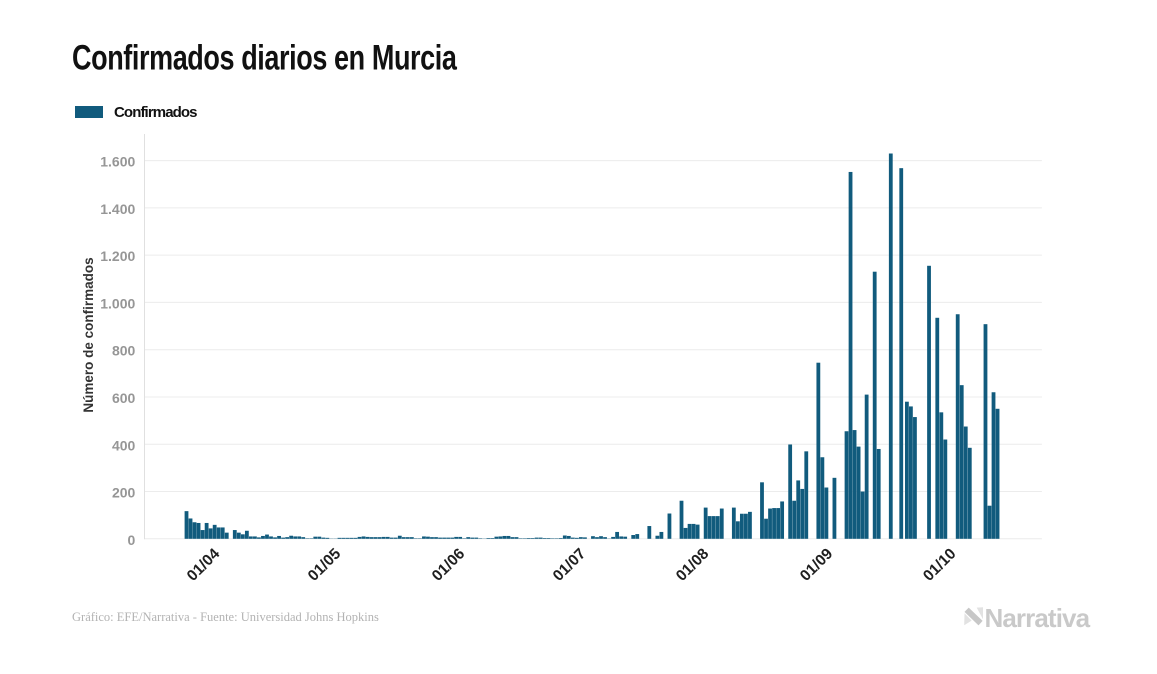 Image resolution: width=1157 pixels, height=674 pixels. Describe the element at coordinates (693, 565) in the screenshot. I see `svg-text: 01/08` at that location.